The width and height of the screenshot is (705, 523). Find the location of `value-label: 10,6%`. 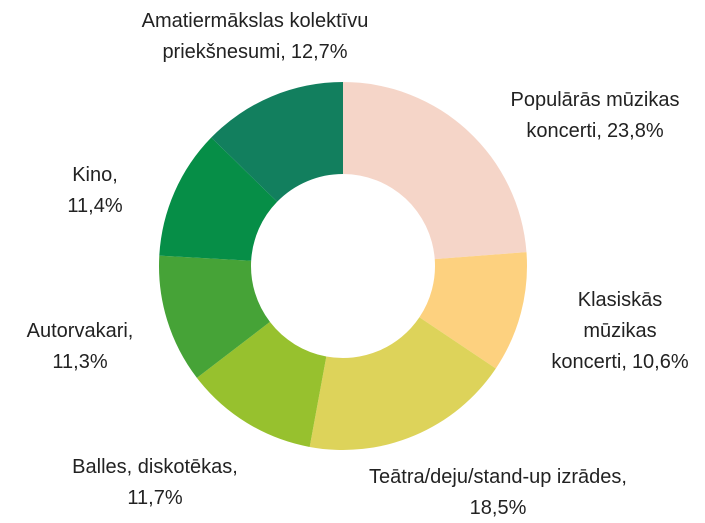

value-label: 10,6% is located at coordinates (660, 362).